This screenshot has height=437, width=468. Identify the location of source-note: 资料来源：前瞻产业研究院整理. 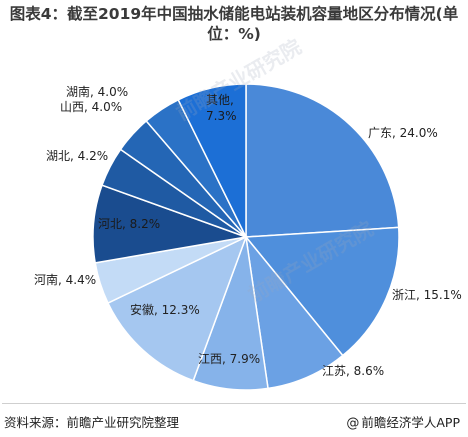
(92, 422).